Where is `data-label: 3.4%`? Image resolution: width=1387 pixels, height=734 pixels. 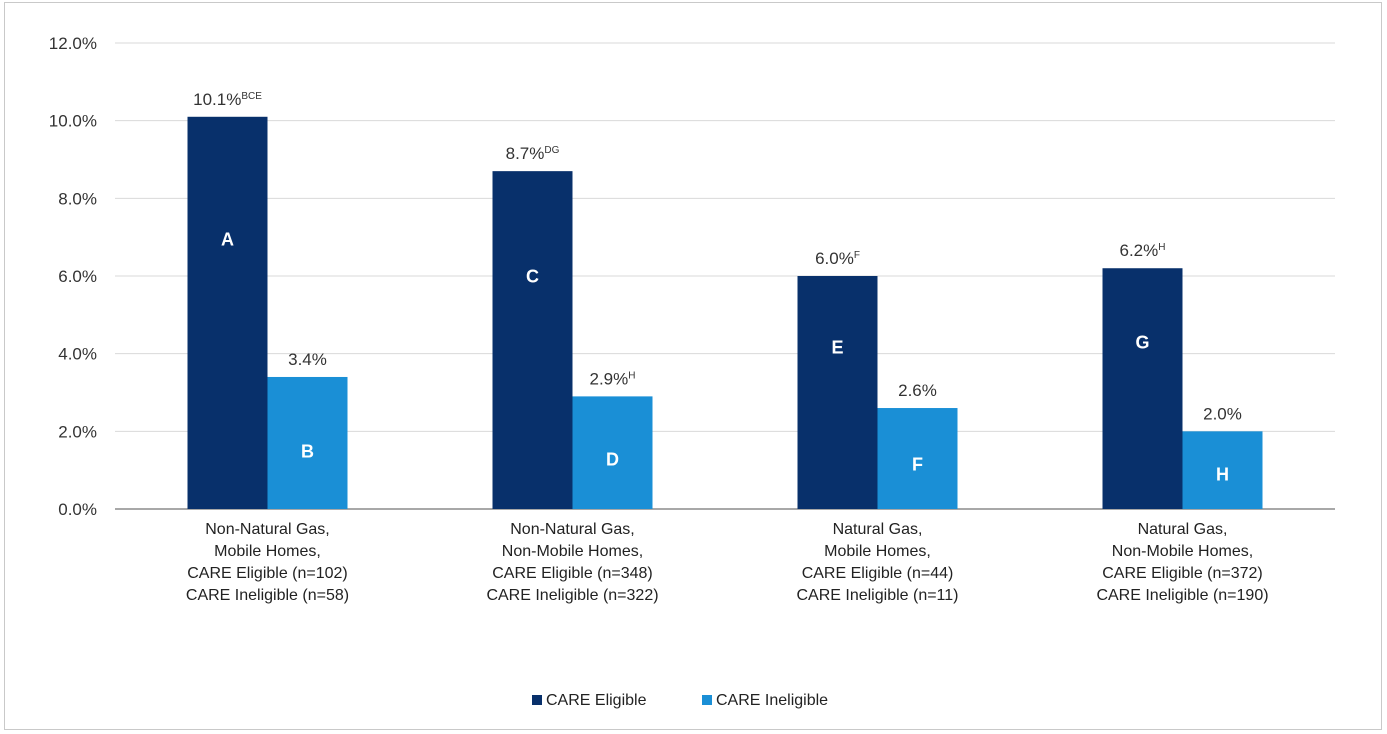 data-label: 3.4% is located at coordinates (307, 359).